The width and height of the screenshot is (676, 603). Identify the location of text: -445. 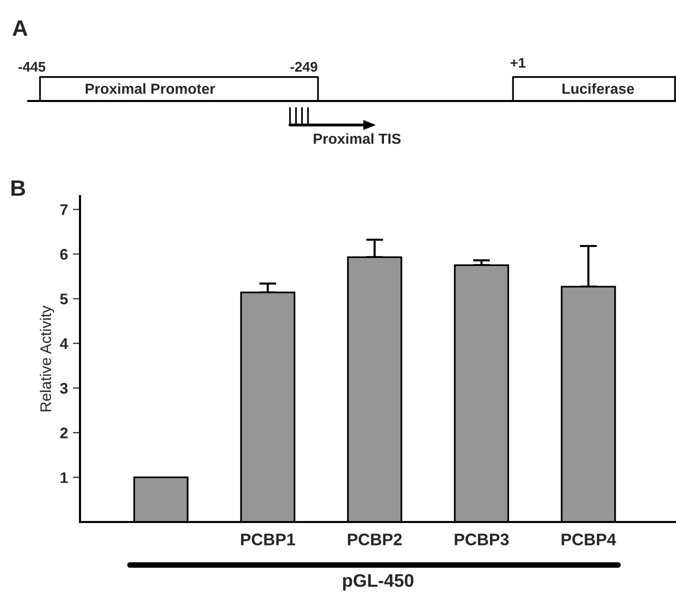
(32, 67).